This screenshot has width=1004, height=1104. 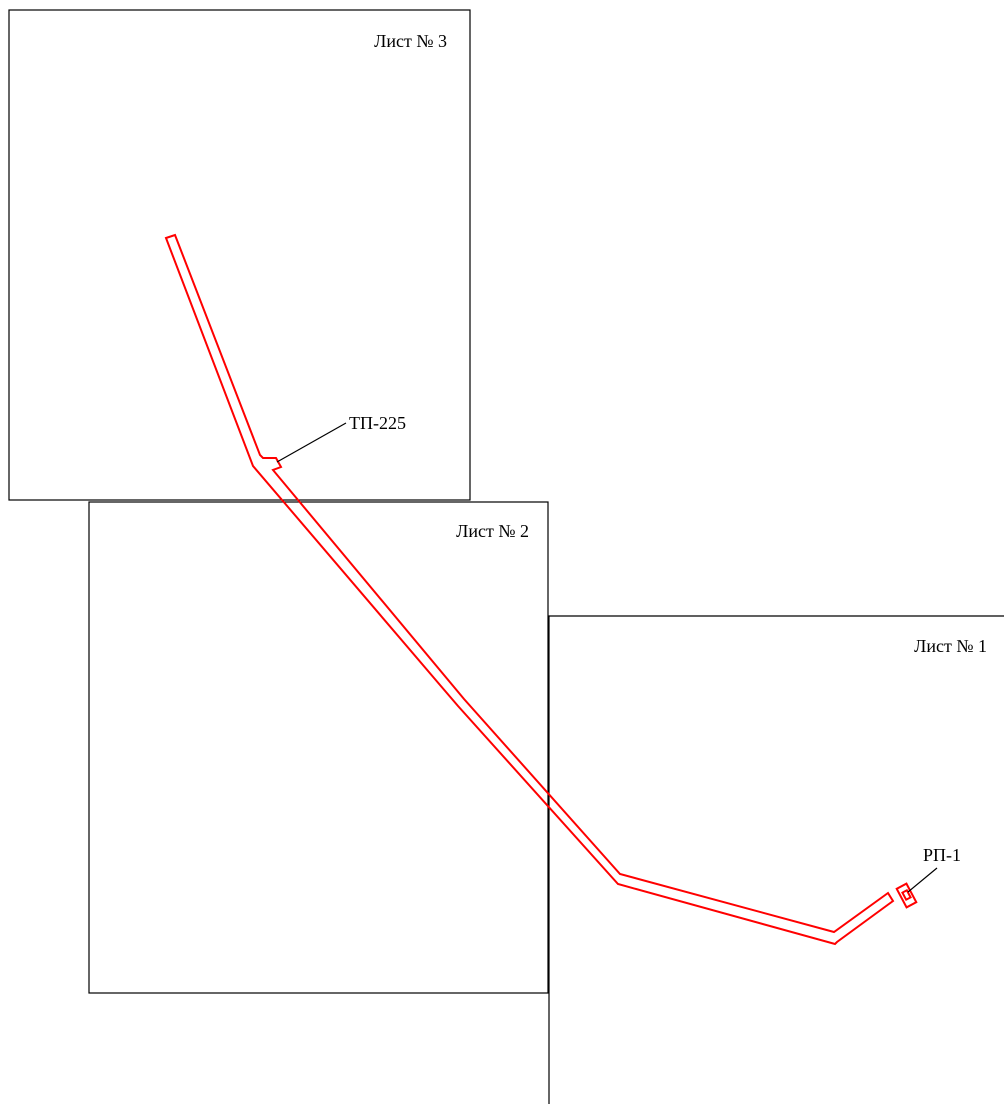 What do you see at coordinates (942, 855) in the screenshot?
I see `rp-1-label: РП-1` at bounding box center [942, 855].